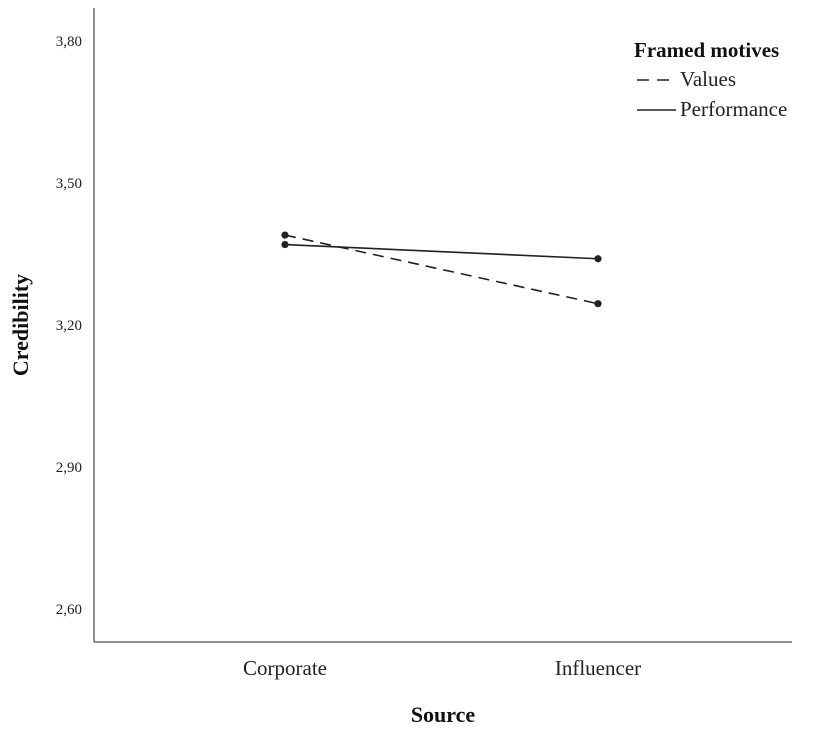 The height and width of the screenshot is (729, 815). What do you see at coordinates (712, 94) in the screenshot?
I see `legend-items: Values Performance` at bounding box center [712, 94].